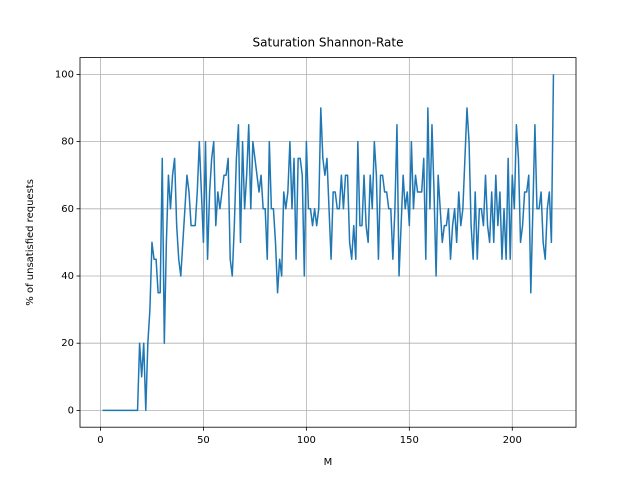  Describe the element at coordinates (67, 343) in the screenshot. I see `y-tick-label: 20` at that location.